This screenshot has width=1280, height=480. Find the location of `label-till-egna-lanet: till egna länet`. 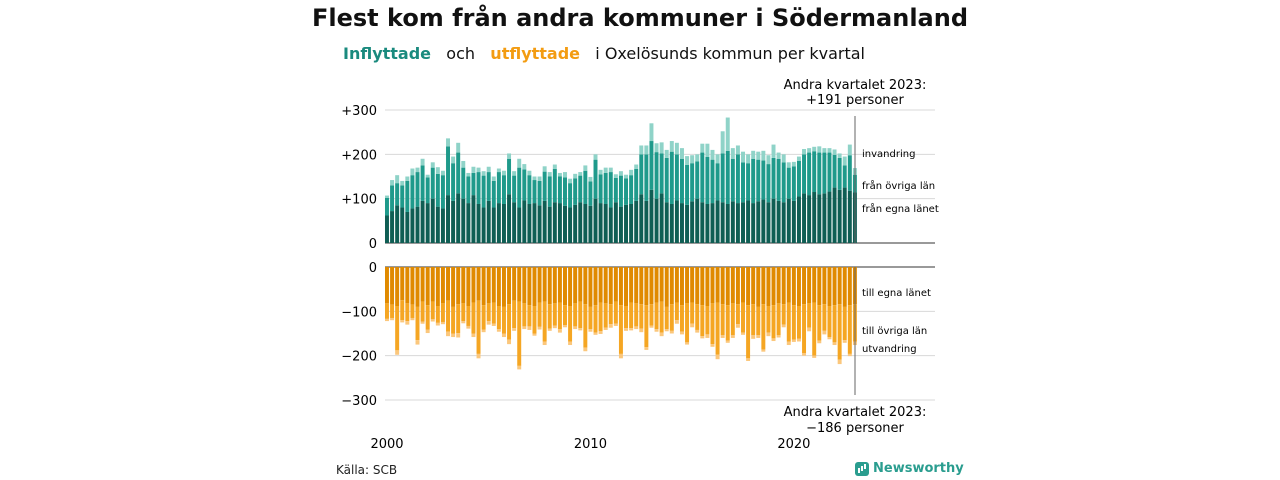

label-till-egna-lanet: till egna länet is located at coordinates (896, 293).